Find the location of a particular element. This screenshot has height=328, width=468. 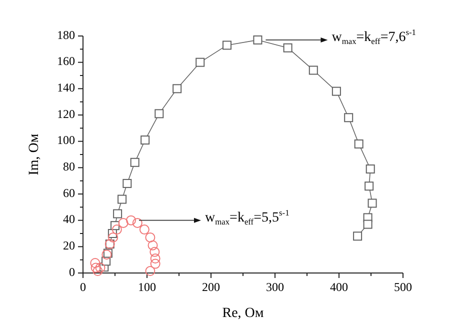

y-tick-label: 60 is located at coordinates (69, 193).